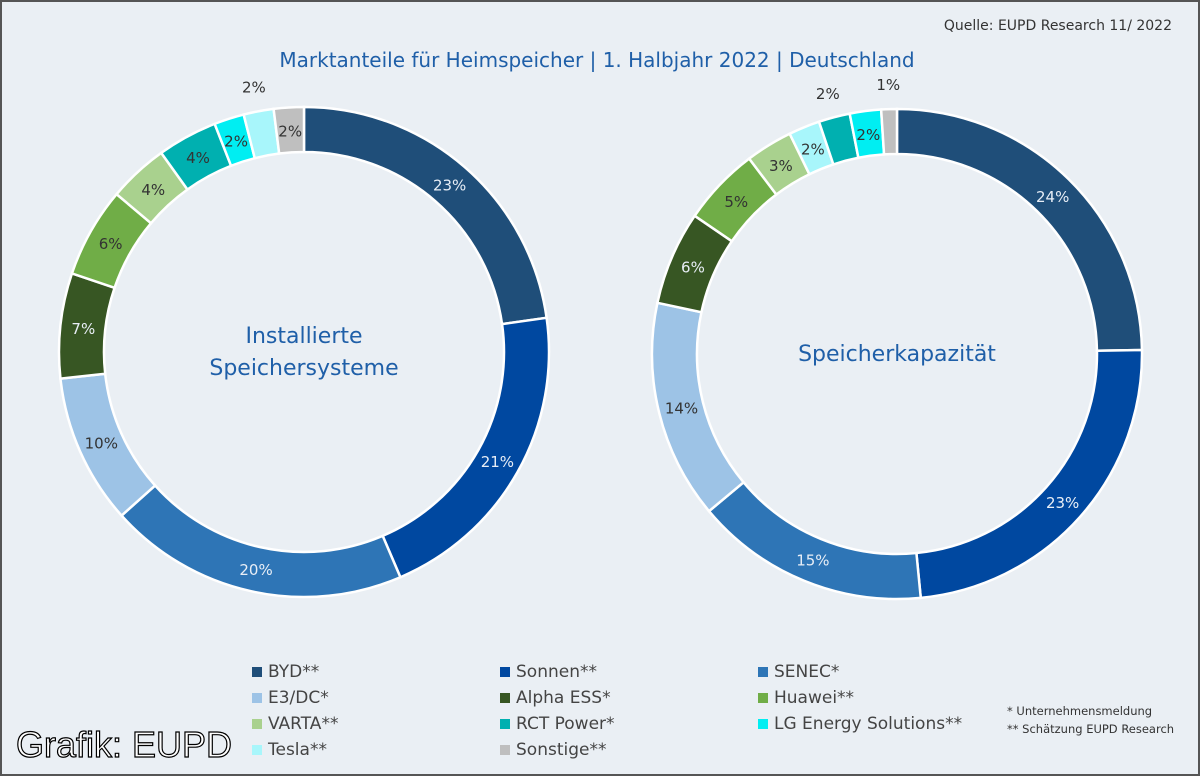 The height and width of the screenshot is (776, 1200). Describe the element at coordinates (124, 744) in the screenshot. I see `watermark: Grafik: EUPD` at that location.